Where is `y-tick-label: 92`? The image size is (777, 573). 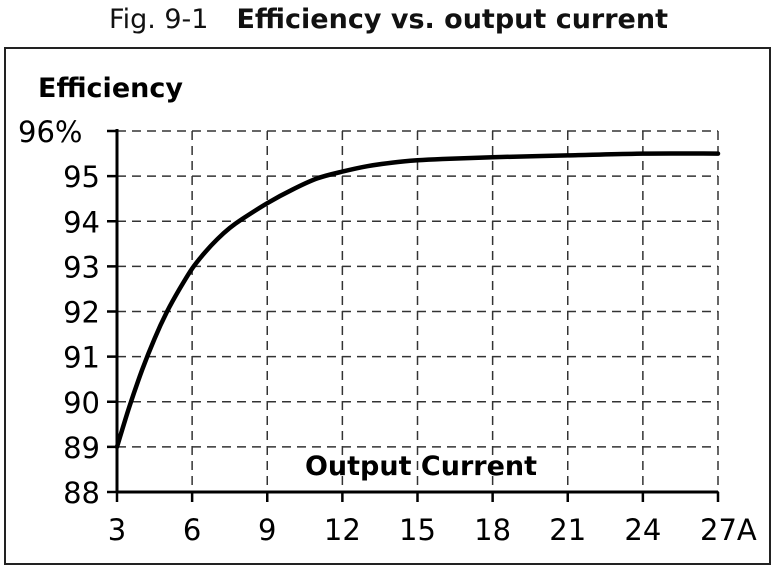 y-tick-label: 92 is located at coordinates (81, 313).